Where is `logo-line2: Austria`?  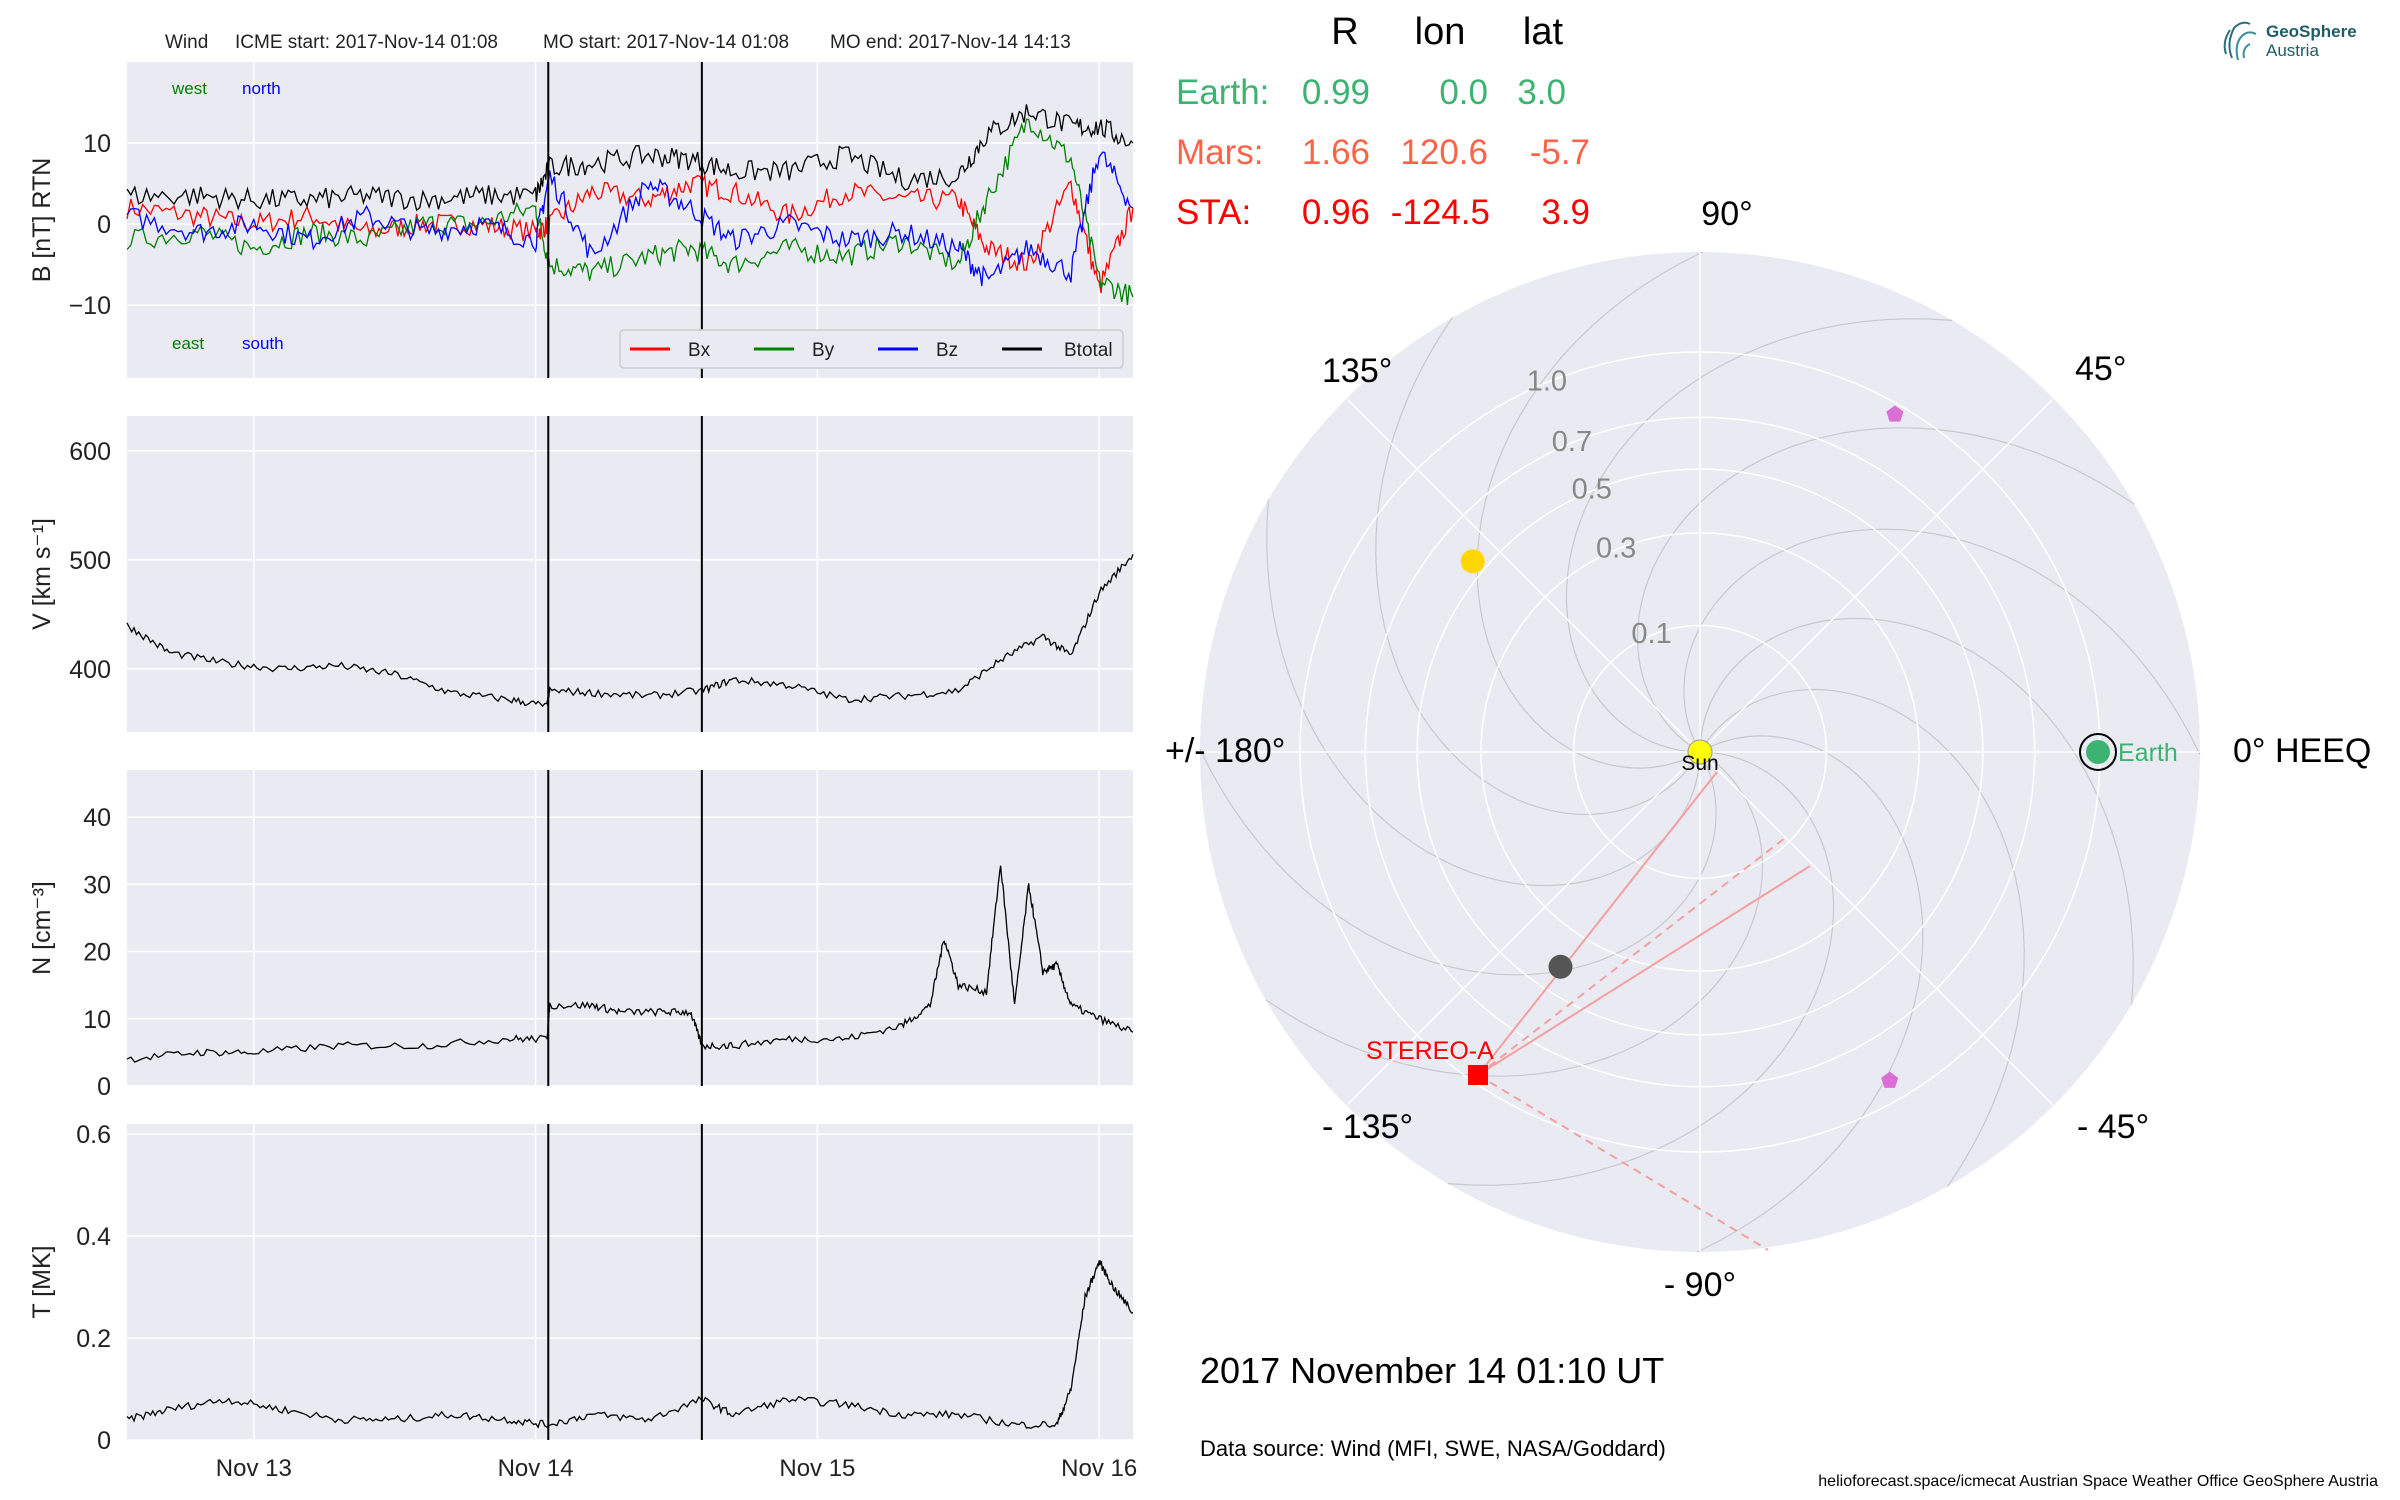 logo-line2: Austria is located at coordinates (2292, 50).